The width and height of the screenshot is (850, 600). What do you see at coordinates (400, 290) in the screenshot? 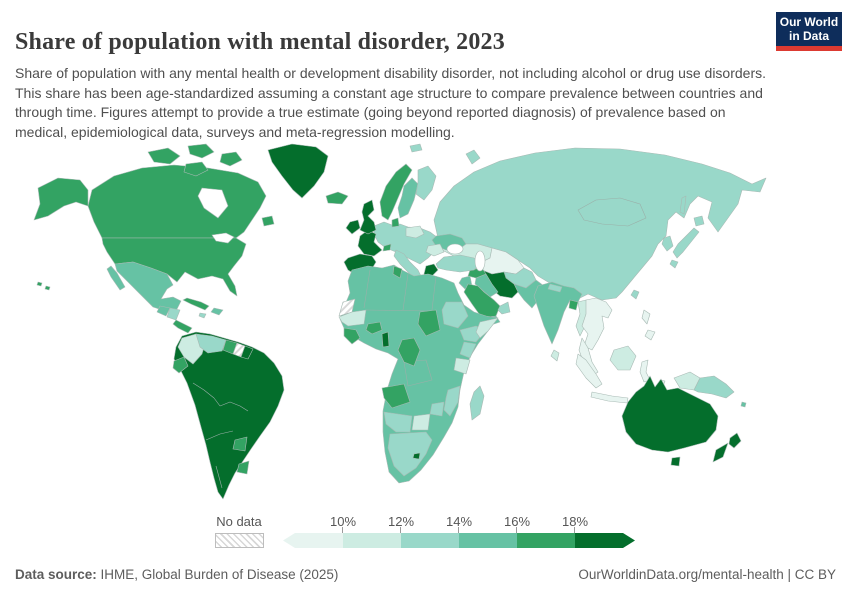
I see `sahara-borders` at bounding box center [400, 290].